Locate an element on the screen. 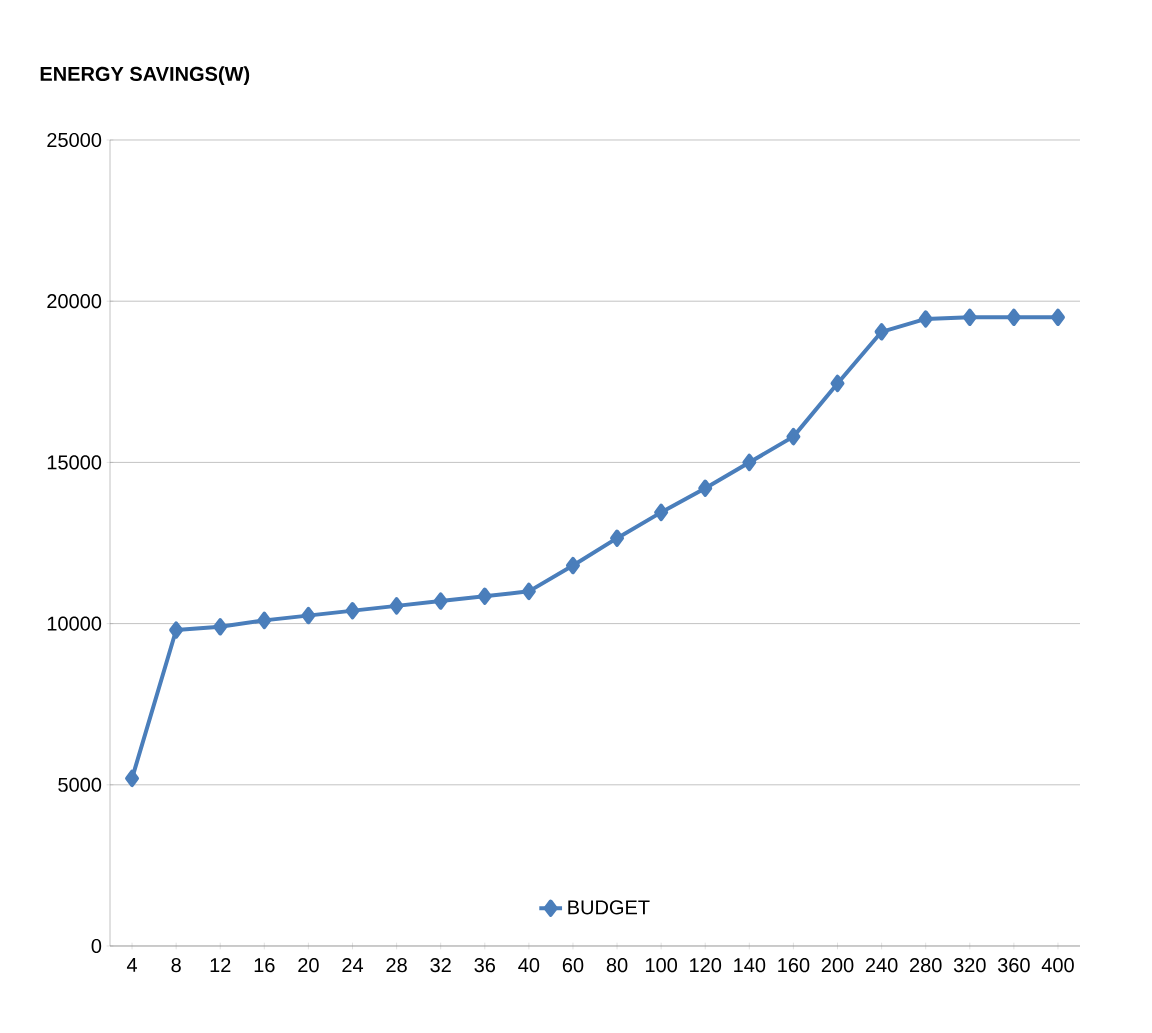 This screenshot has height=1033, width=1152. x-tick-label: 140 is located at coordinates (750, 965).